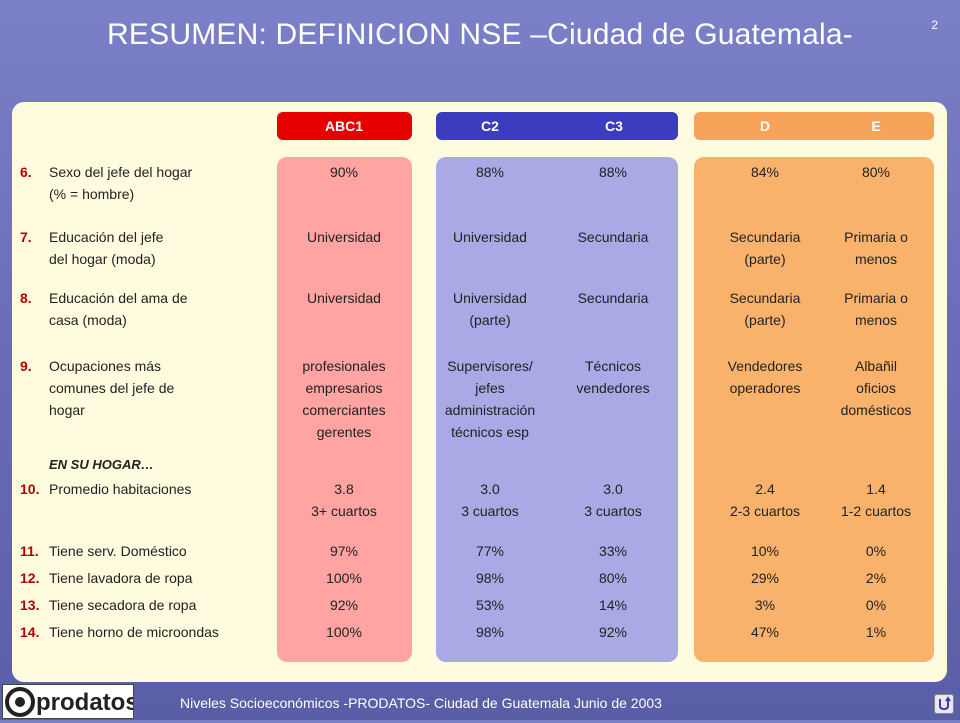  I want to click on row-number: 12., so click(30, 578).